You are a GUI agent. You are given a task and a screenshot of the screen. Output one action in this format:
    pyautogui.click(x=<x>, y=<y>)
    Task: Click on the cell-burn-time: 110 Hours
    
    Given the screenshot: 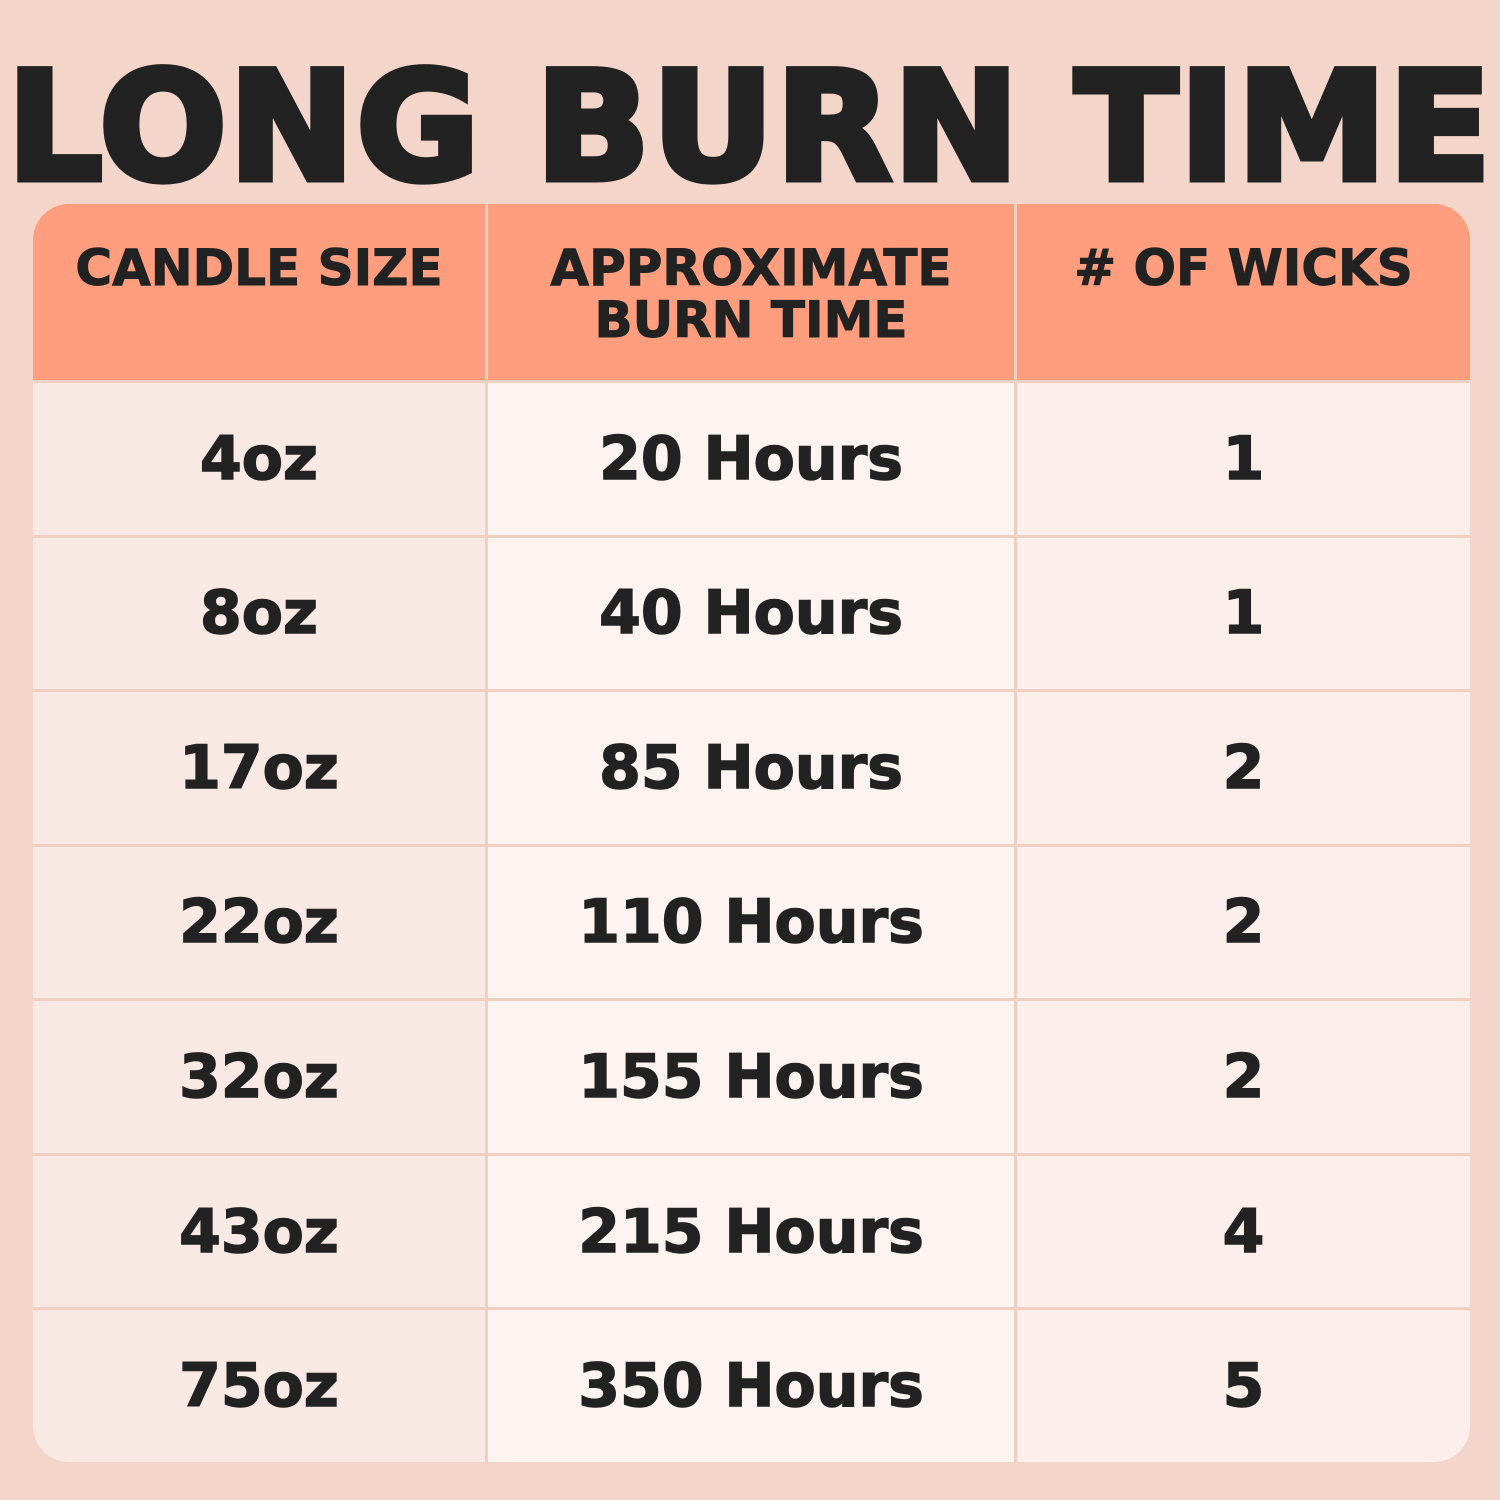 What is the action you would take?
    pyautogui.click(x=751, y=922)
    